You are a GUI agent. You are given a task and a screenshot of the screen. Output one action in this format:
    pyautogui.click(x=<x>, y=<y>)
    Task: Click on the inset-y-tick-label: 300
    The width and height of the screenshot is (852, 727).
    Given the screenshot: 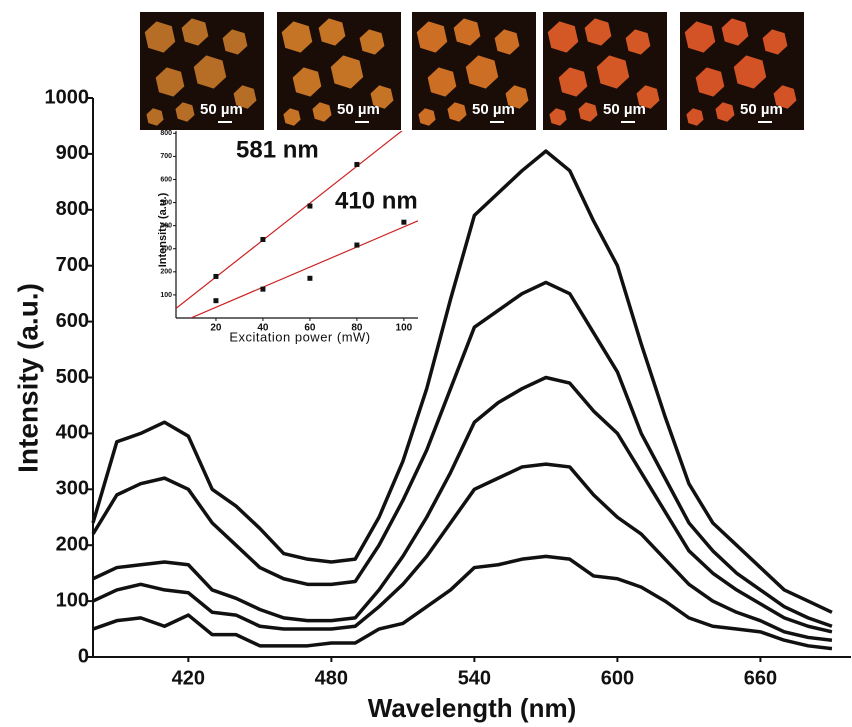 What is the action you would take?
    pyautogui.click(x=166, y=249)
    